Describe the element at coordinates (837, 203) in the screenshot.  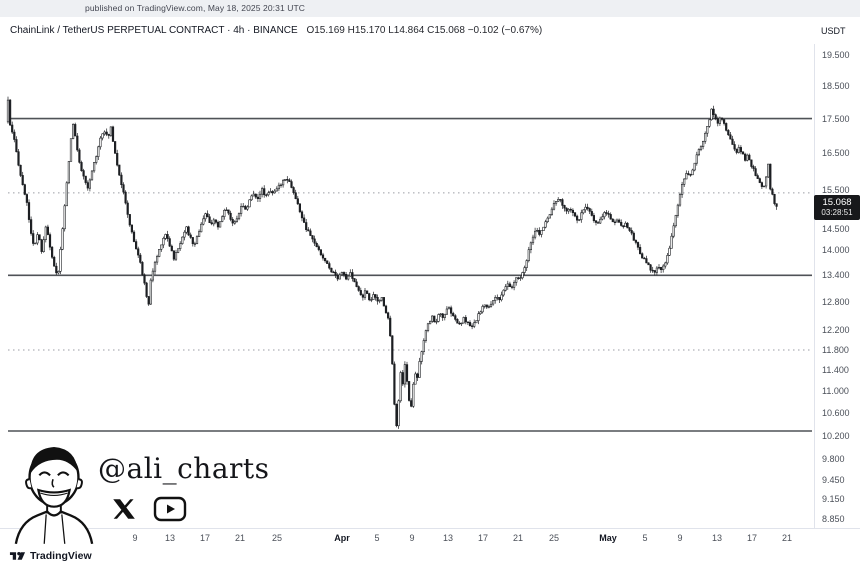
I see `last-price-value: 15.068` at that location.